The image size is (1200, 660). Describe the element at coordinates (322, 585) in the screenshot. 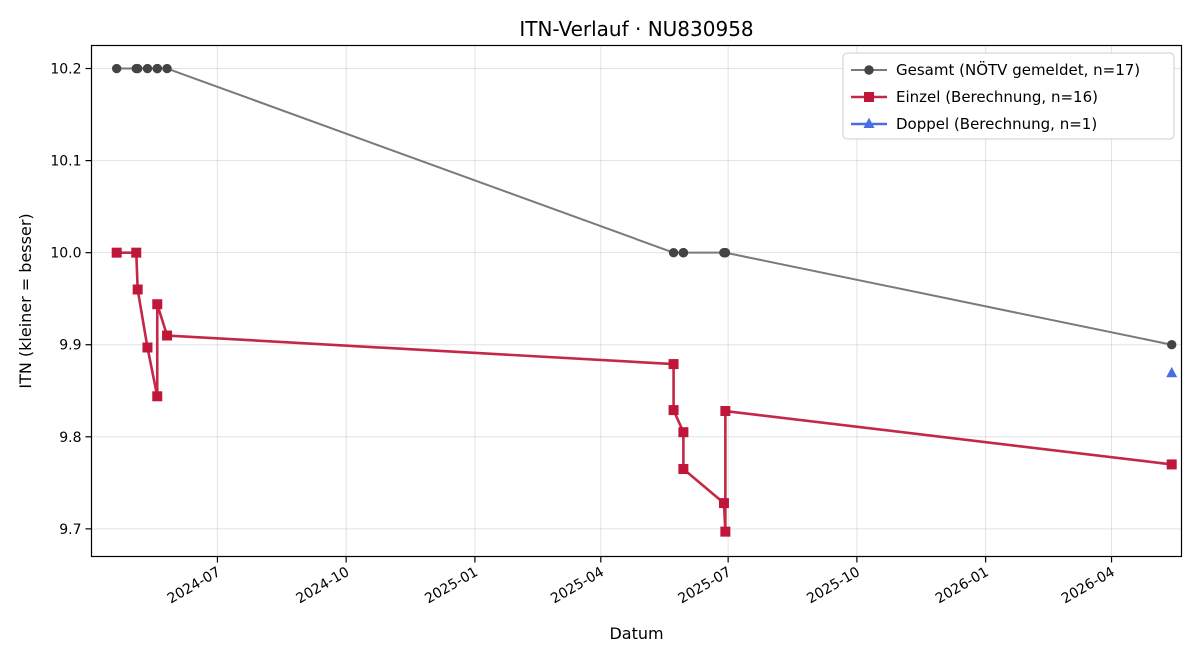

I see `x-tick-label: 2024-10` at that location.